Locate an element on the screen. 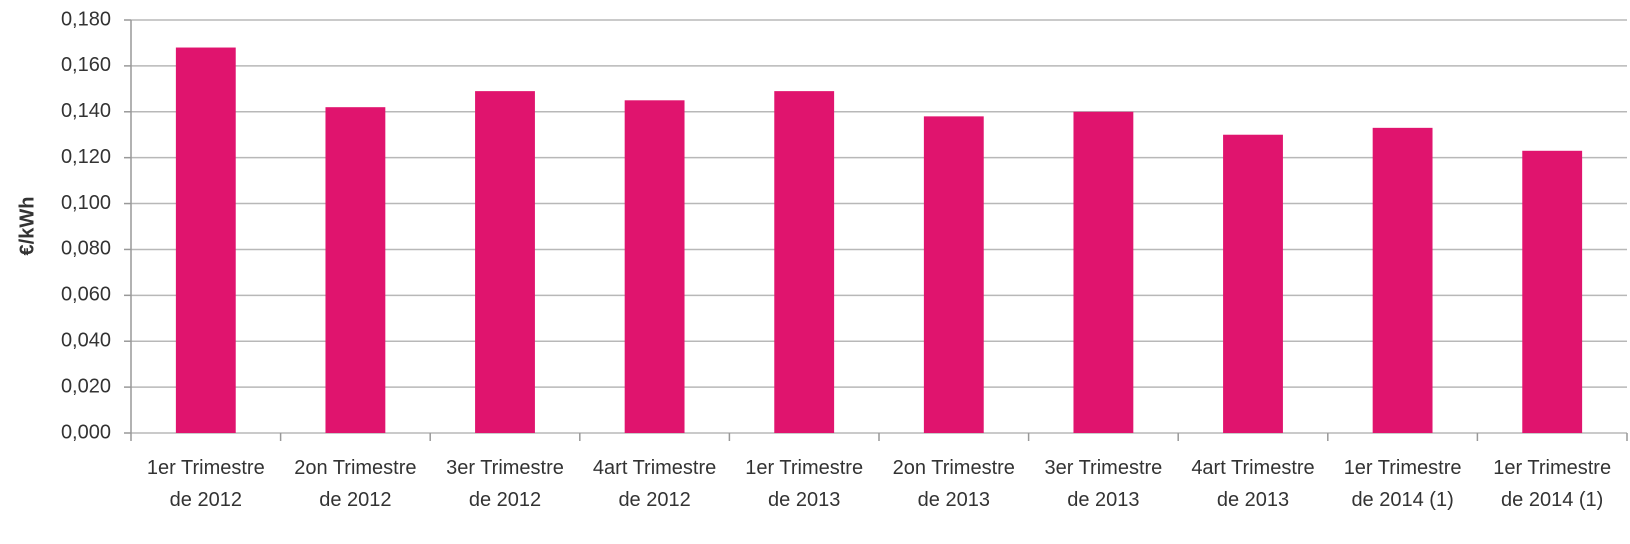 The height and width of the screenshot is (544, 1630). x-tick-label: 2on Trimestre de 2013 is located at coordinates (953, 484).